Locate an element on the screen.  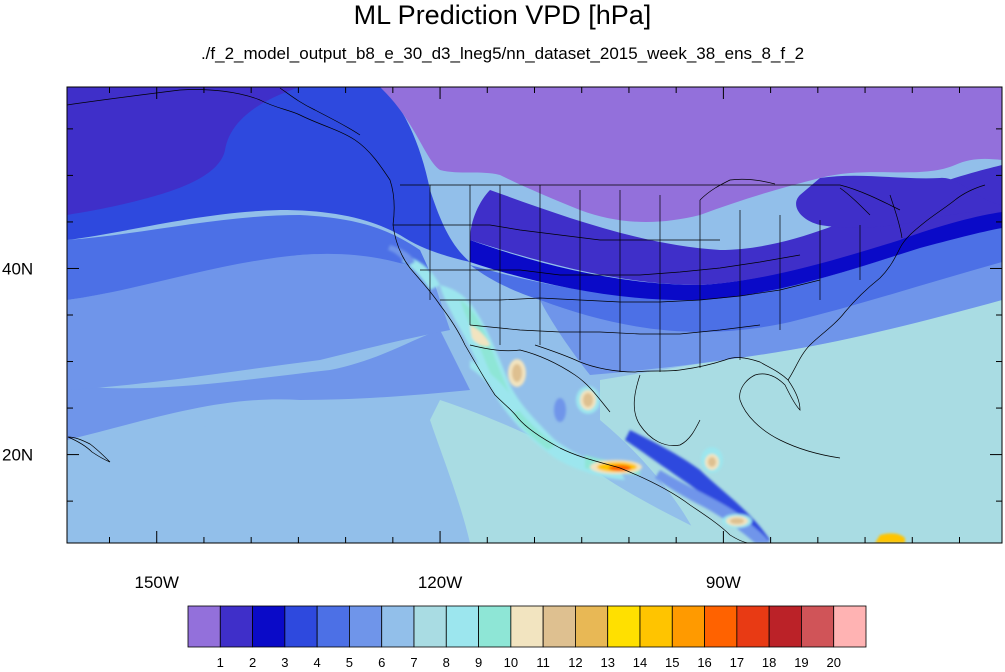
colorbar-label: 3 is located at coordinates (284, 662).